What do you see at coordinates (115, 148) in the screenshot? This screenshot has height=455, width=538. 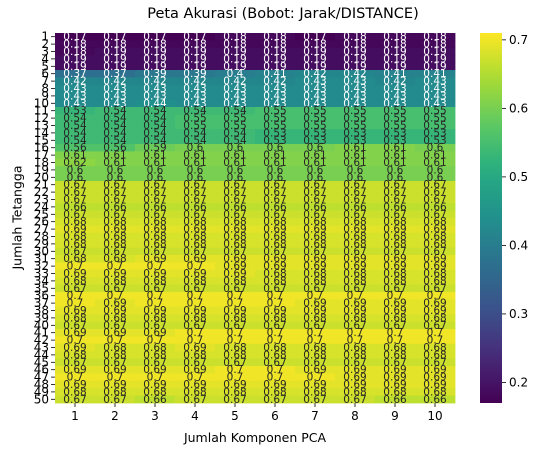 I see `cell-value-label: 0.56` at bounding box center [115, 148].